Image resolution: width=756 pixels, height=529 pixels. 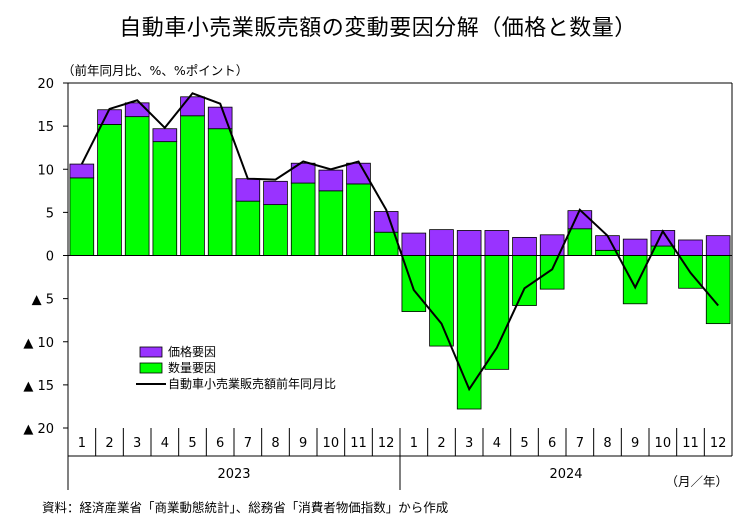 I want to click on y-tick-label: 20, so click(x=45, y=84).